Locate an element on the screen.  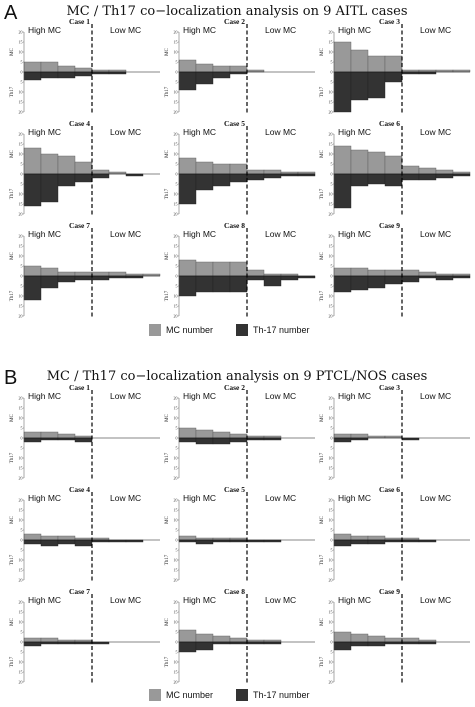
case-label: Case 3 is located at coordinates (389, 387).